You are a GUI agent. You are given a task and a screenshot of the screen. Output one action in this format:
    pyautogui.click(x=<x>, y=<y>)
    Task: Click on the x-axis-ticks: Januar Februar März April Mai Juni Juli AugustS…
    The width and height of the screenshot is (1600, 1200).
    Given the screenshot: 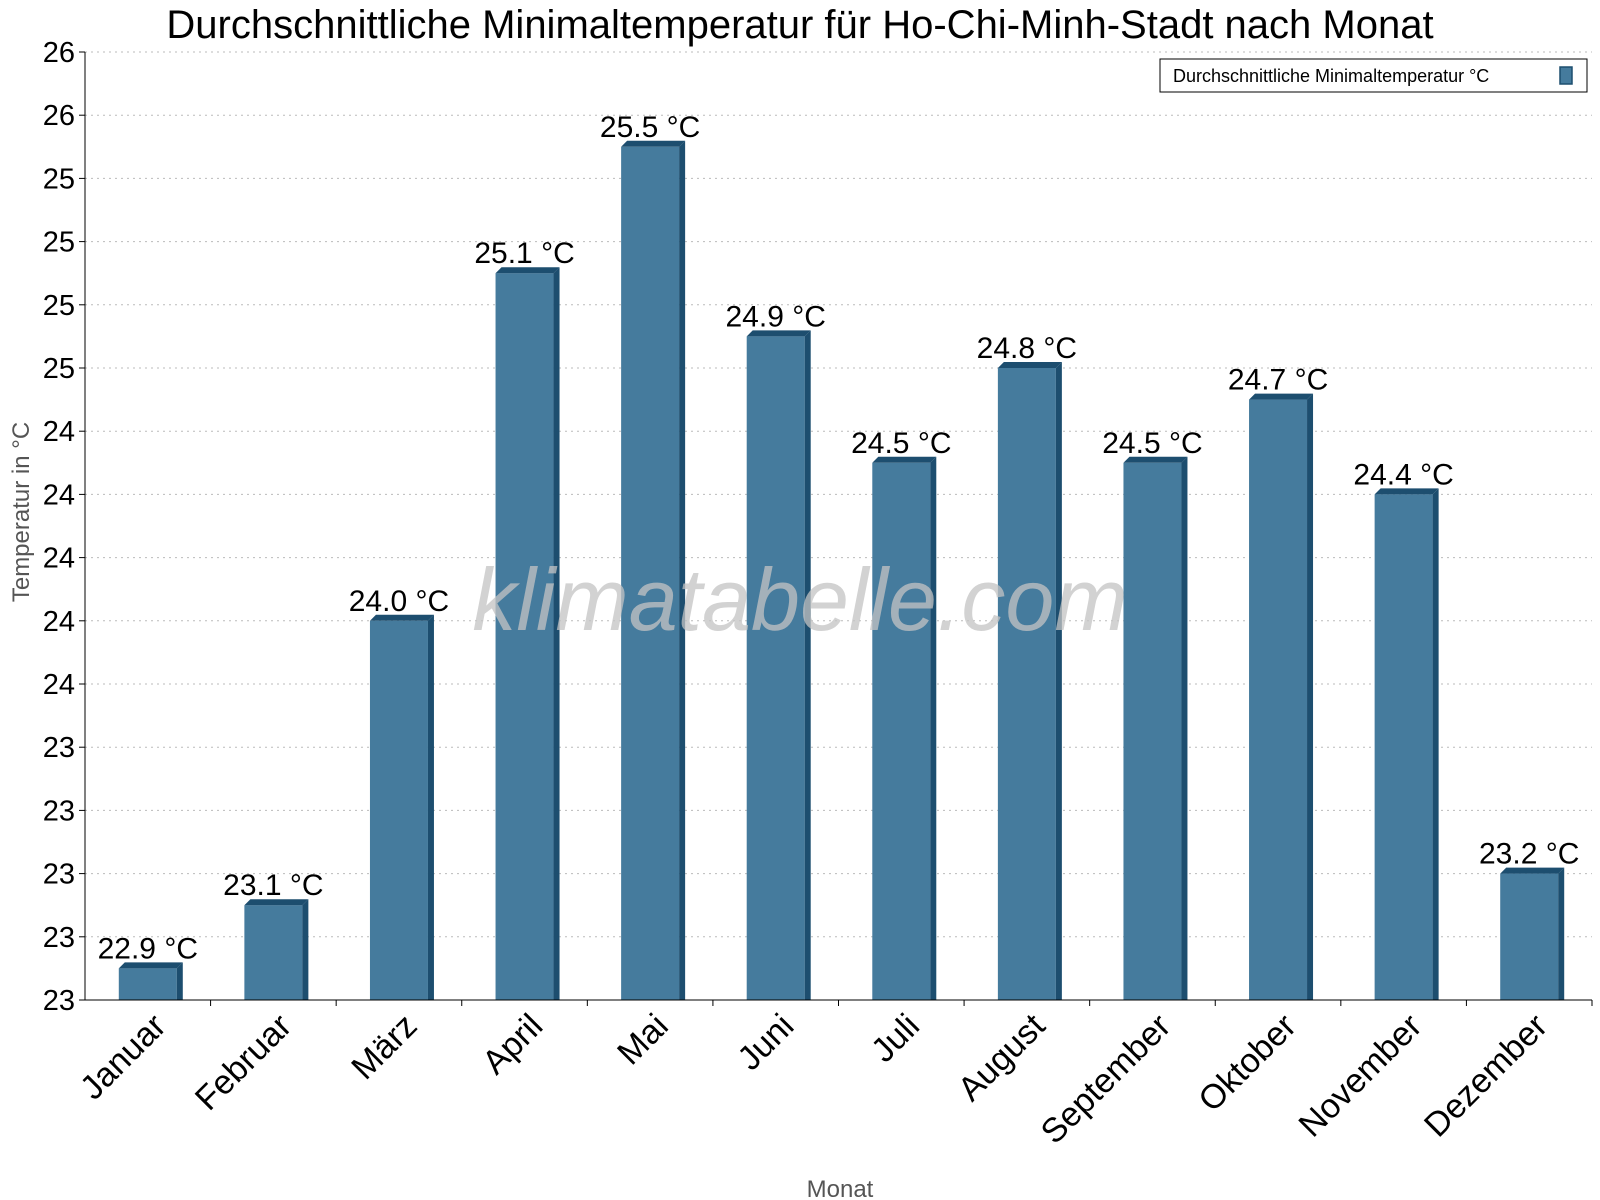 What is the action you would take?
    pyautogui.click(x=833, y=1075)
    